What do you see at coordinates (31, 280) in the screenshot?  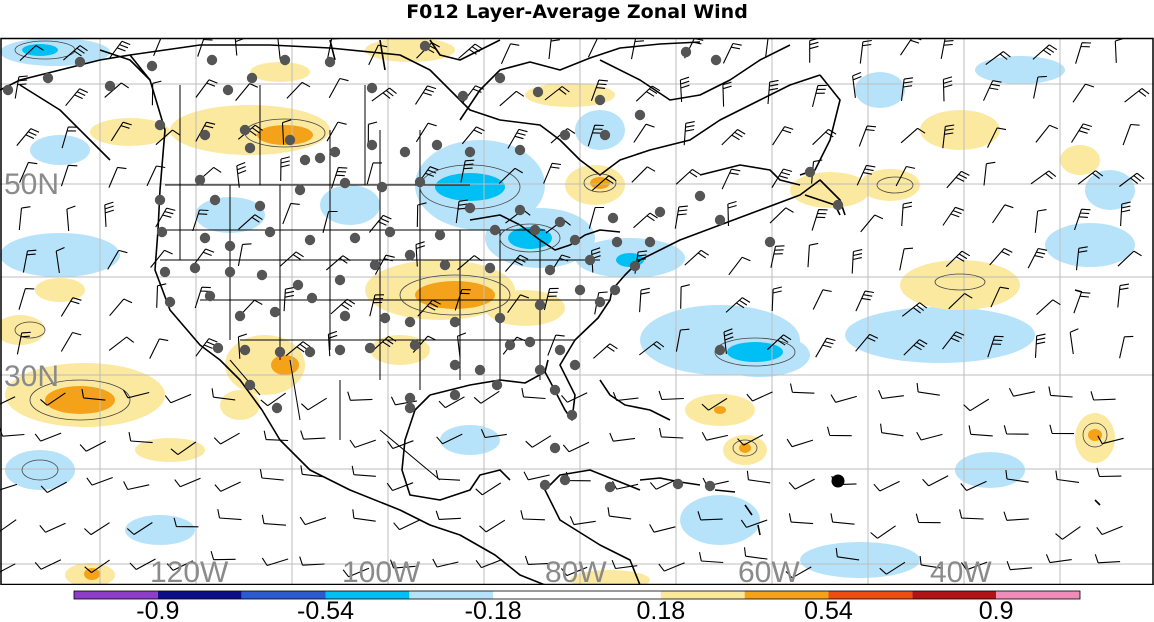 I see `latitude-labels: 50N 30N` at bounding box center [31, 280].